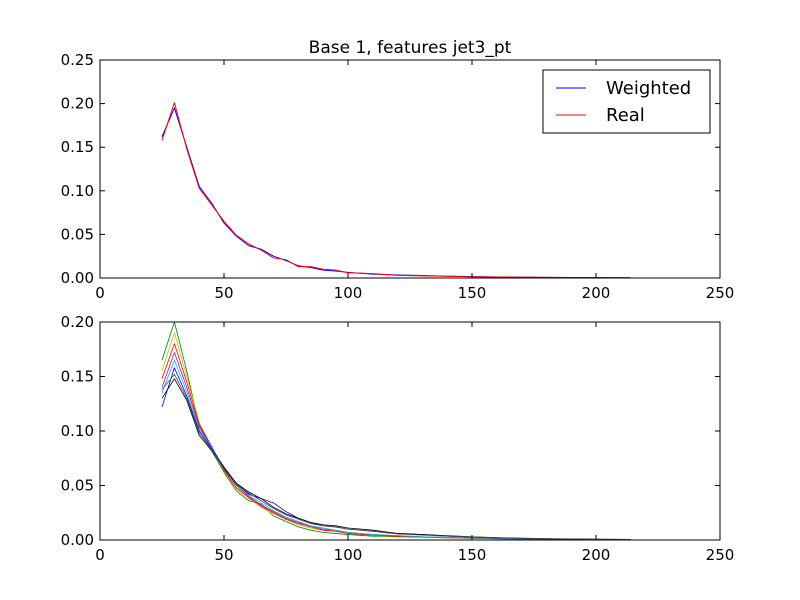 This screenshot has width=800, height=600. I want to click on legend: Weighted Real, so click(626, 101).